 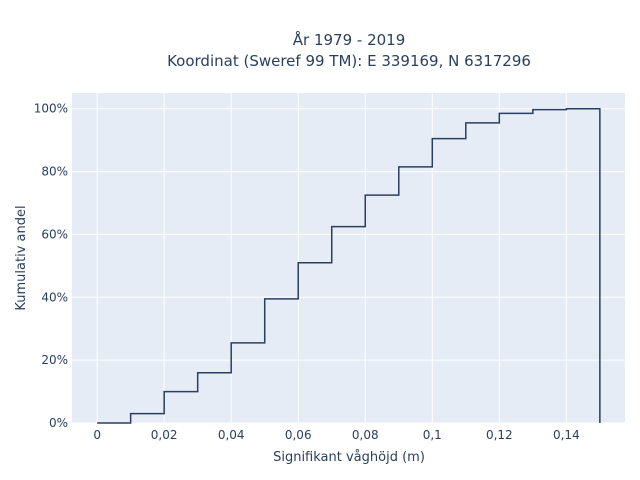 What do you see at coordinates (499, 435) in the screenshot?
I see `x-tick-label: 0,12` at bounding box center [499, 435].